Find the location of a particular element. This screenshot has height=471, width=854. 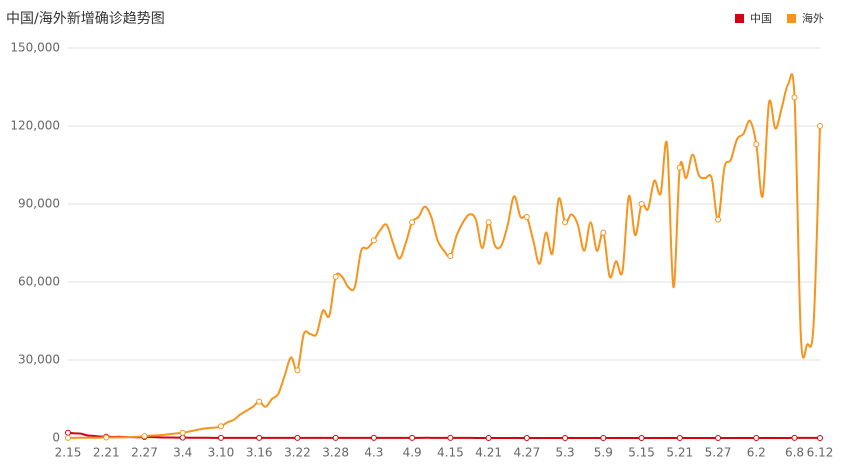

x-tick-label: 6.2 is located at coordinates (756, 453).